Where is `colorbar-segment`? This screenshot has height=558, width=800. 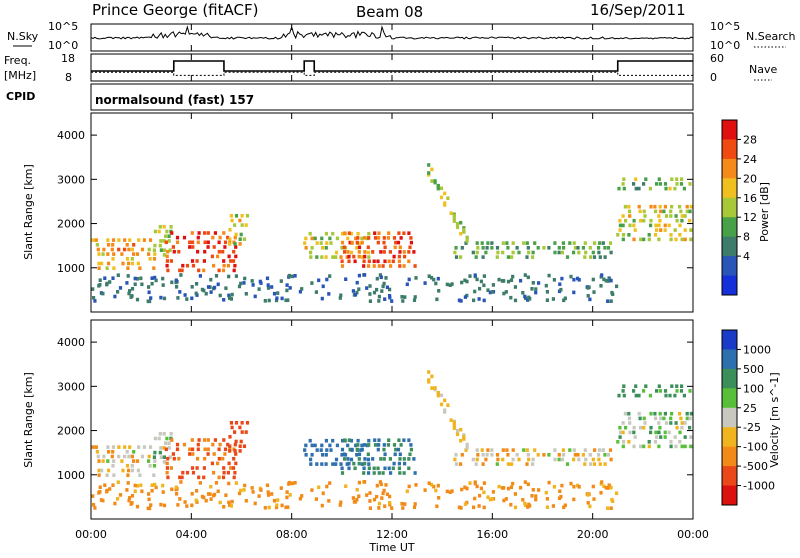
colorbar-segment is located at coordinates (729, 417).